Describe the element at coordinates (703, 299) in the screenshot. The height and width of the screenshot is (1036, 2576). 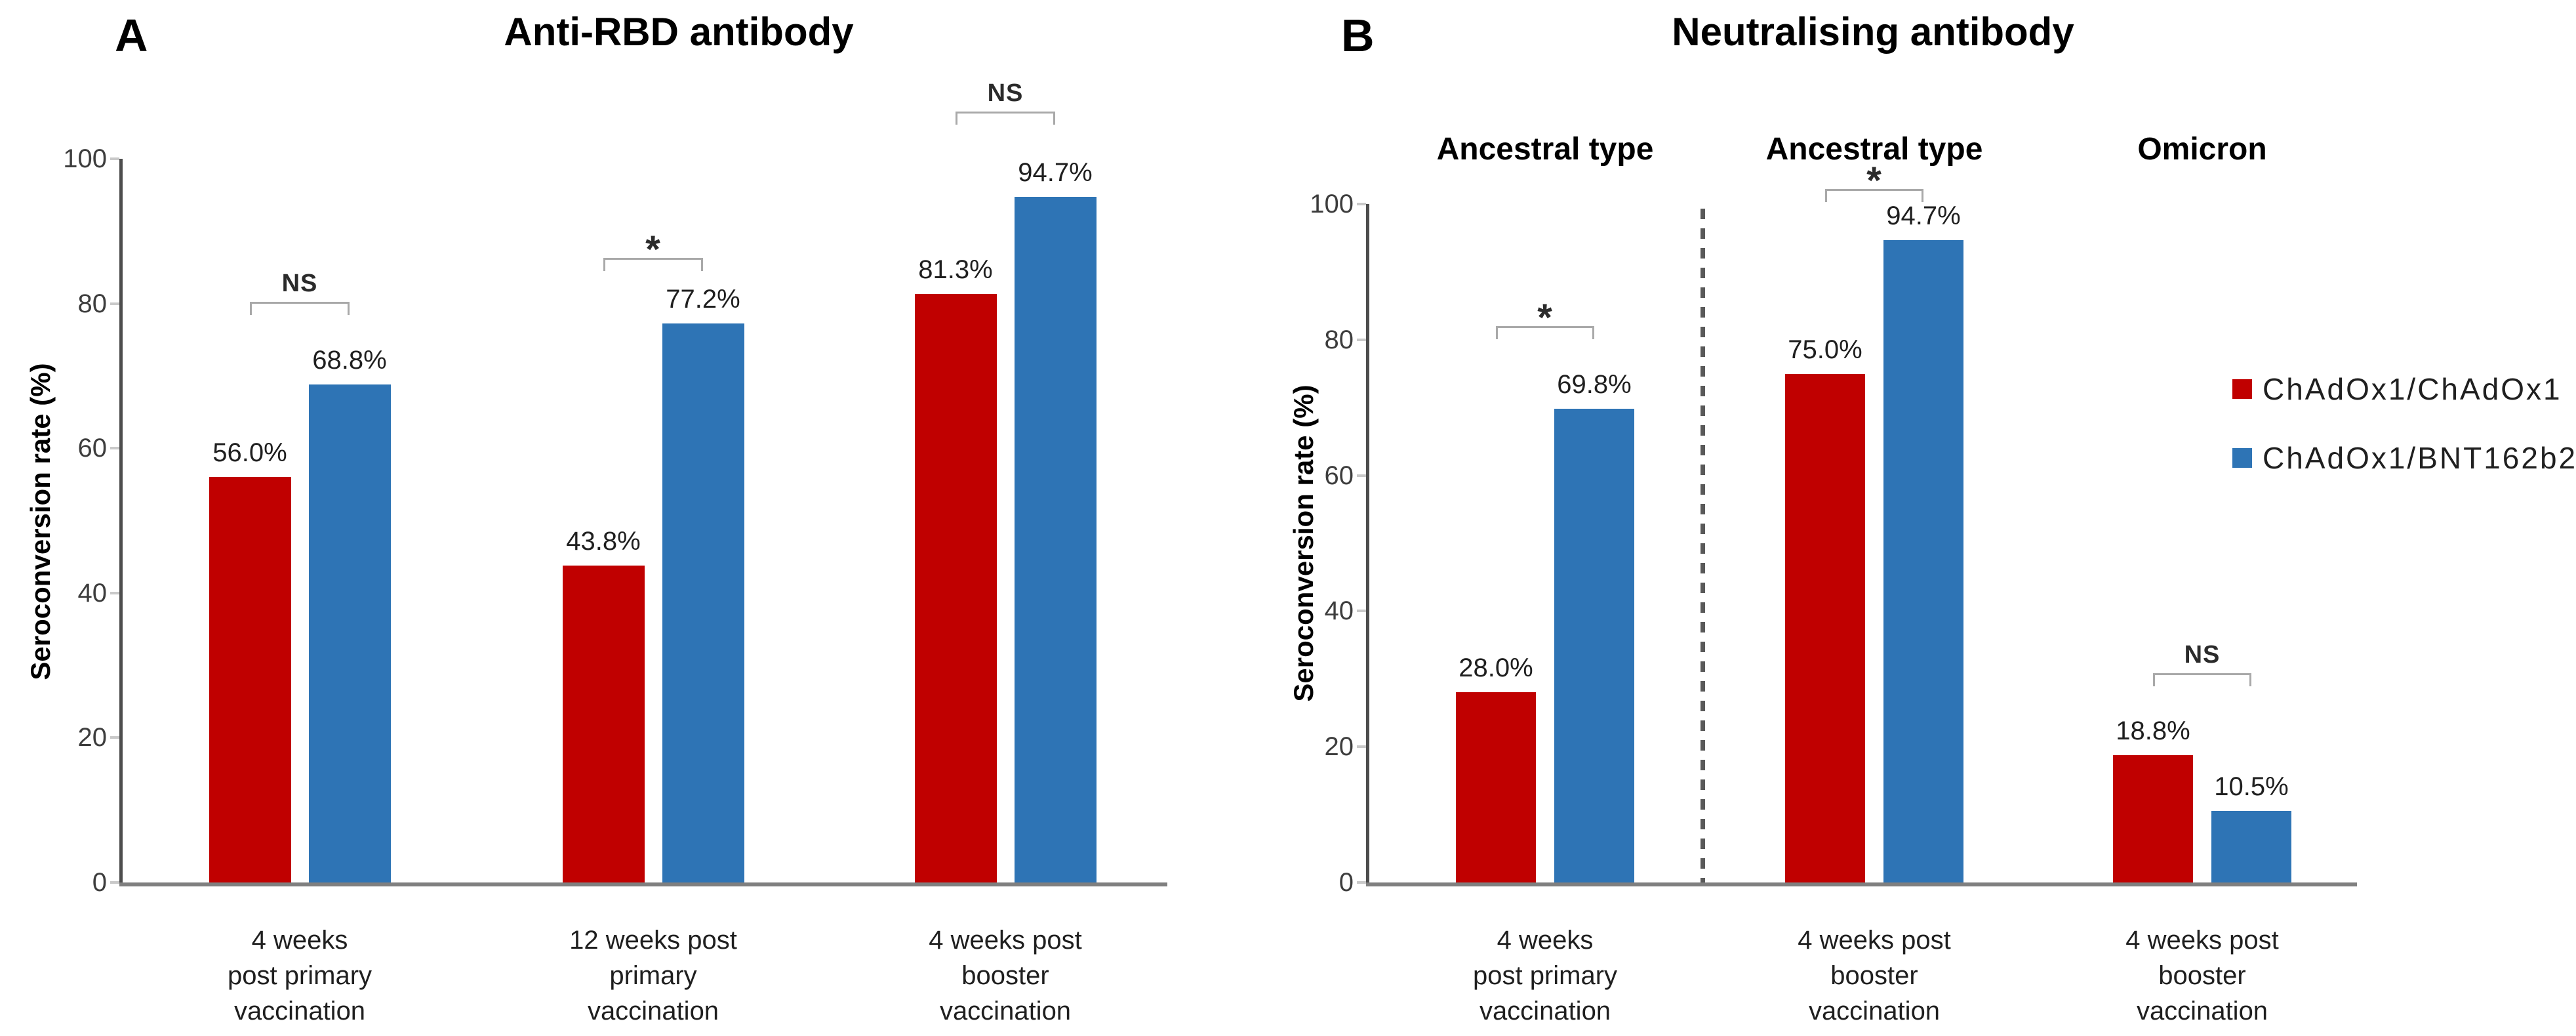
I see `bar-value-label: 77.2%` at that location.